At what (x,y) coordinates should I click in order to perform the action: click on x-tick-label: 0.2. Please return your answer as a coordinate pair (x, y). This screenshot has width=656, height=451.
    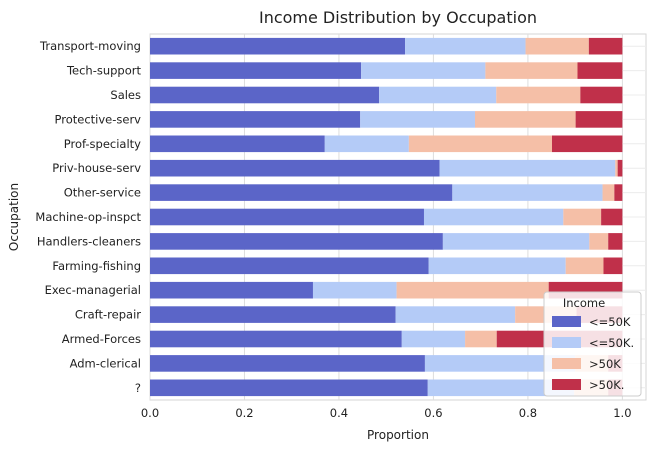
    Looking at the image, I should click on (244, 413).